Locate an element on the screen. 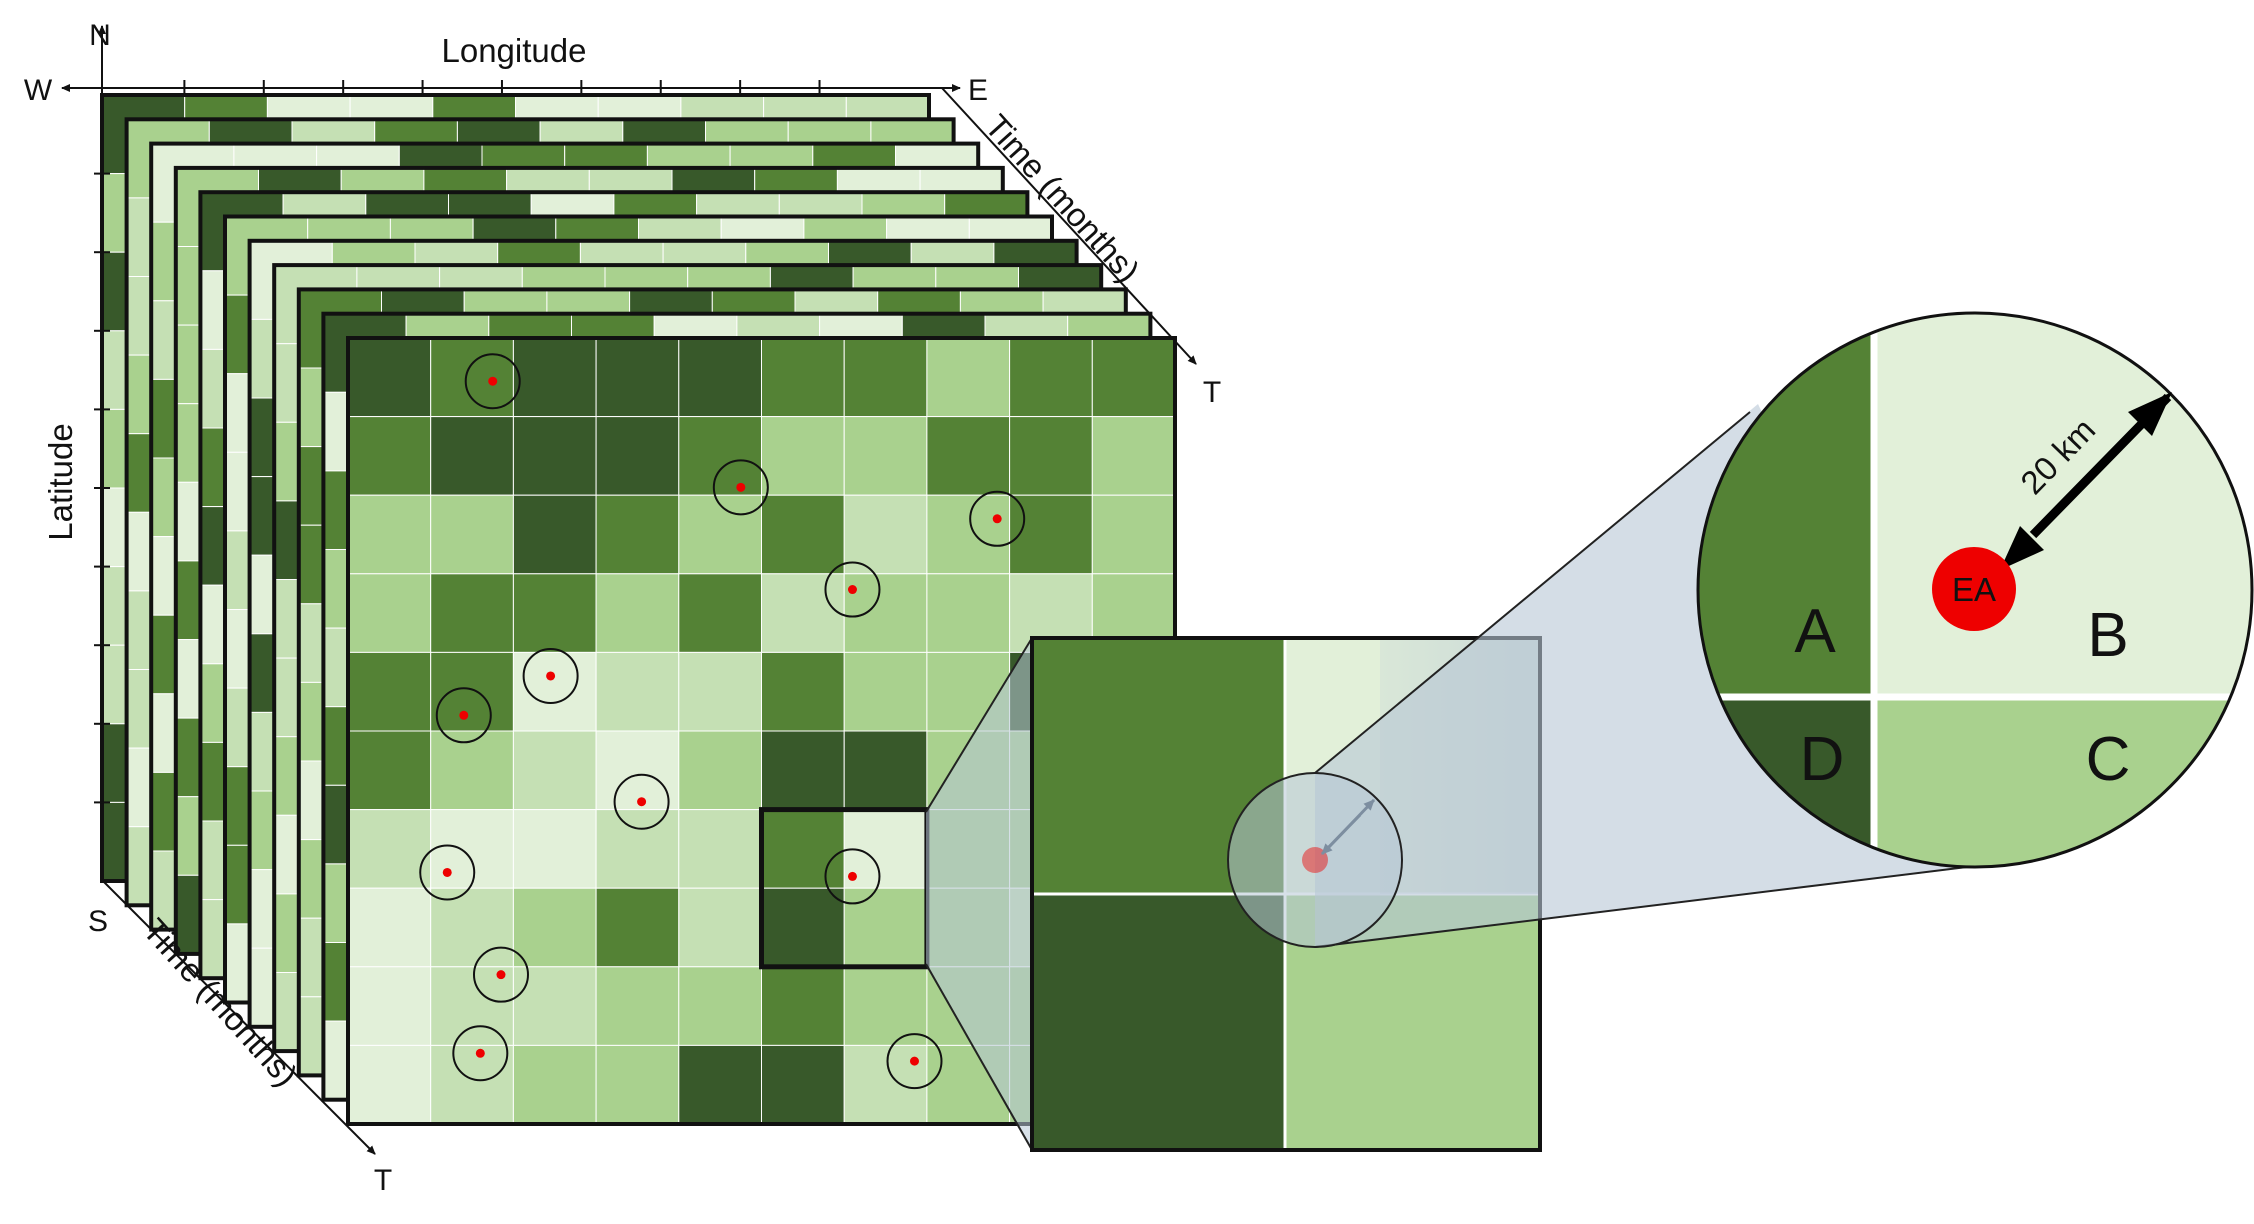  buffer-circle-large-outline is located at coordinates (1975, 590).